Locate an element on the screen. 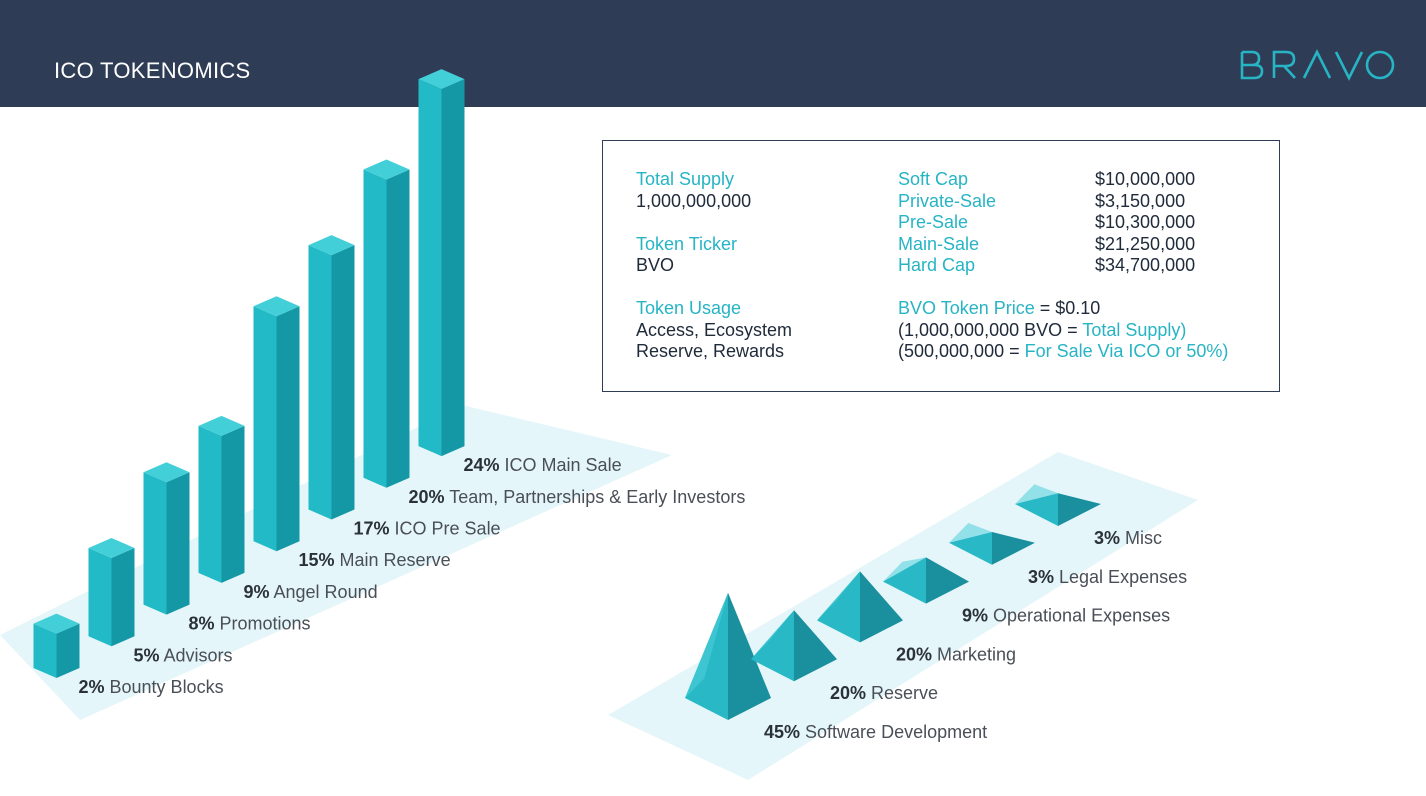 The image size is (1426, 796). header-bar: ICO TOKENOMICS is located at coordinates (713, 53).